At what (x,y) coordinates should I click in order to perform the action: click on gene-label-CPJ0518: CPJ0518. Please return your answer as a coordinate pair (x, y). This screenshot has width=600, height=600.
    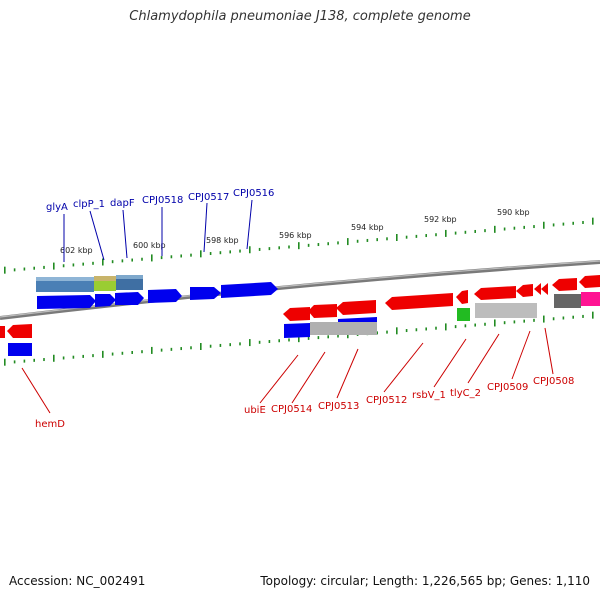
    Looking at the image, I should click on (162, 200).